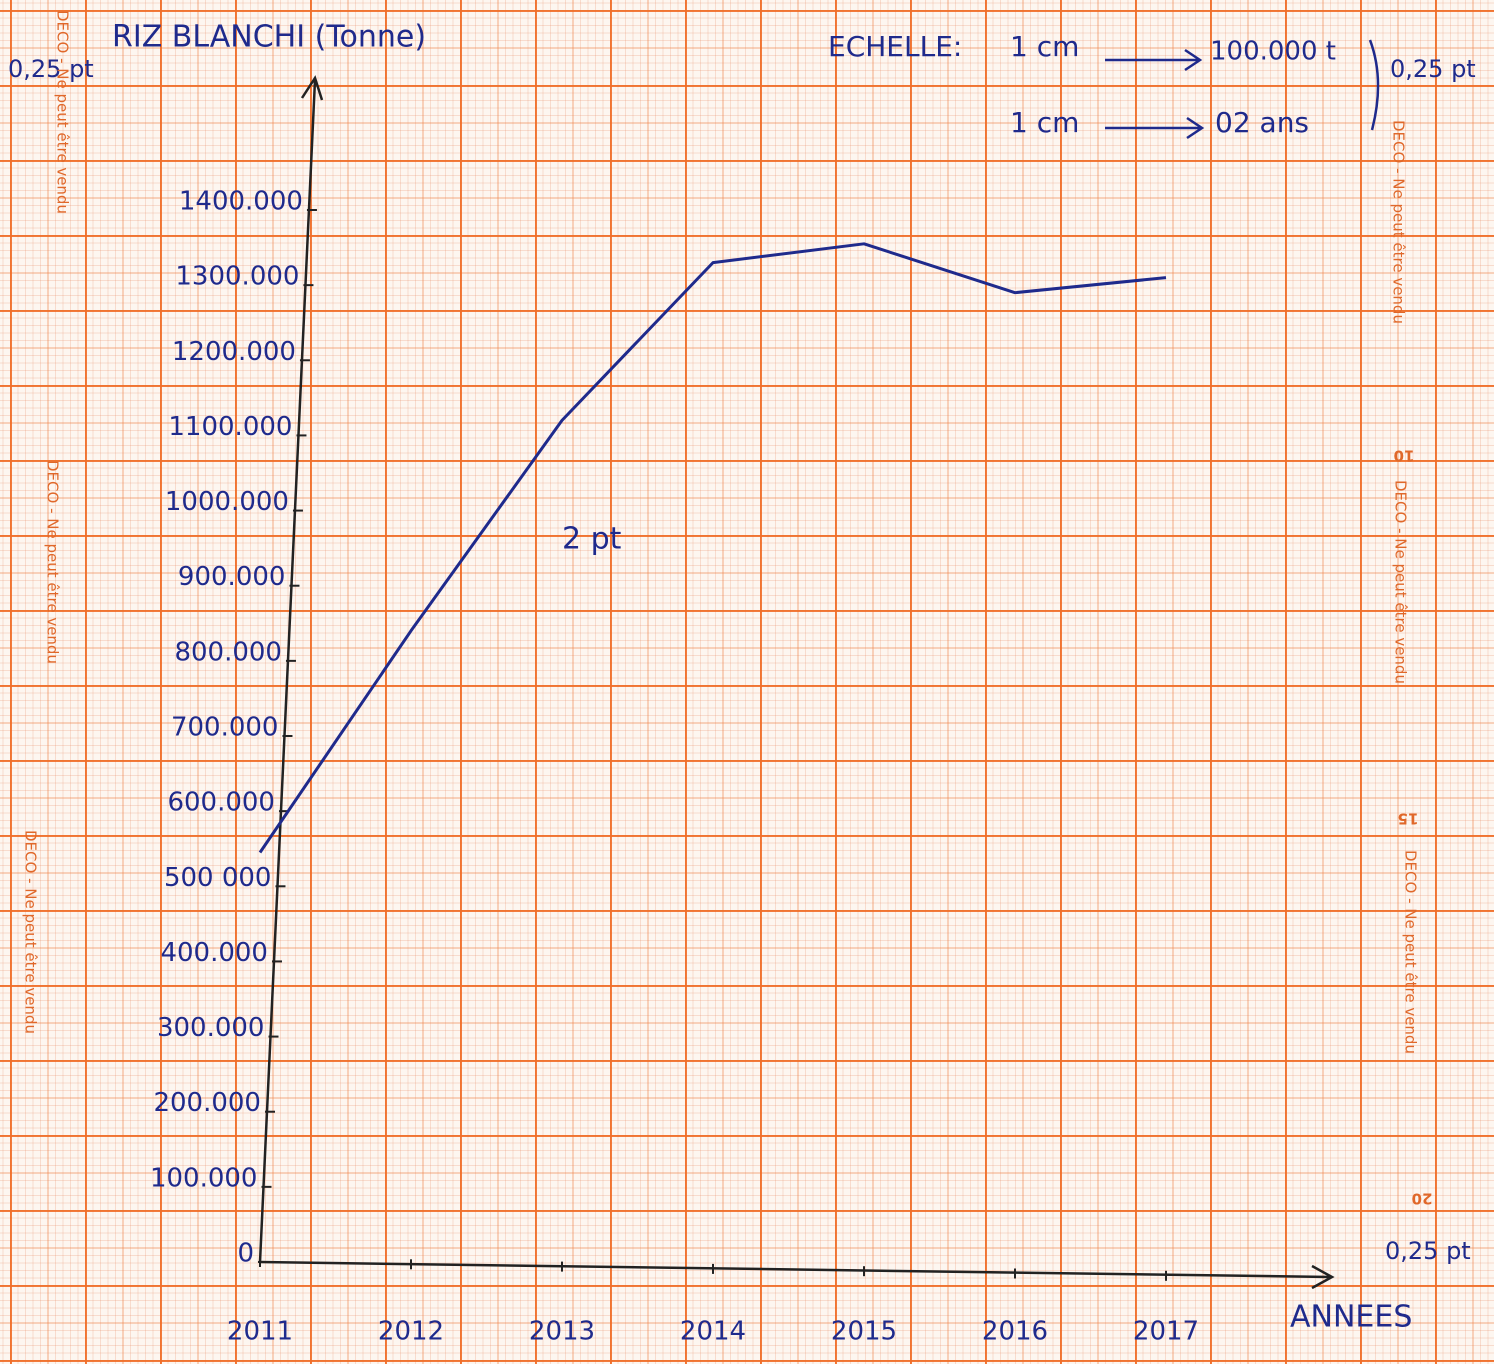 Image resolution: width=1494 pixels, height=1364 pixels. I want to click on x-axis, so click(797, 1275).